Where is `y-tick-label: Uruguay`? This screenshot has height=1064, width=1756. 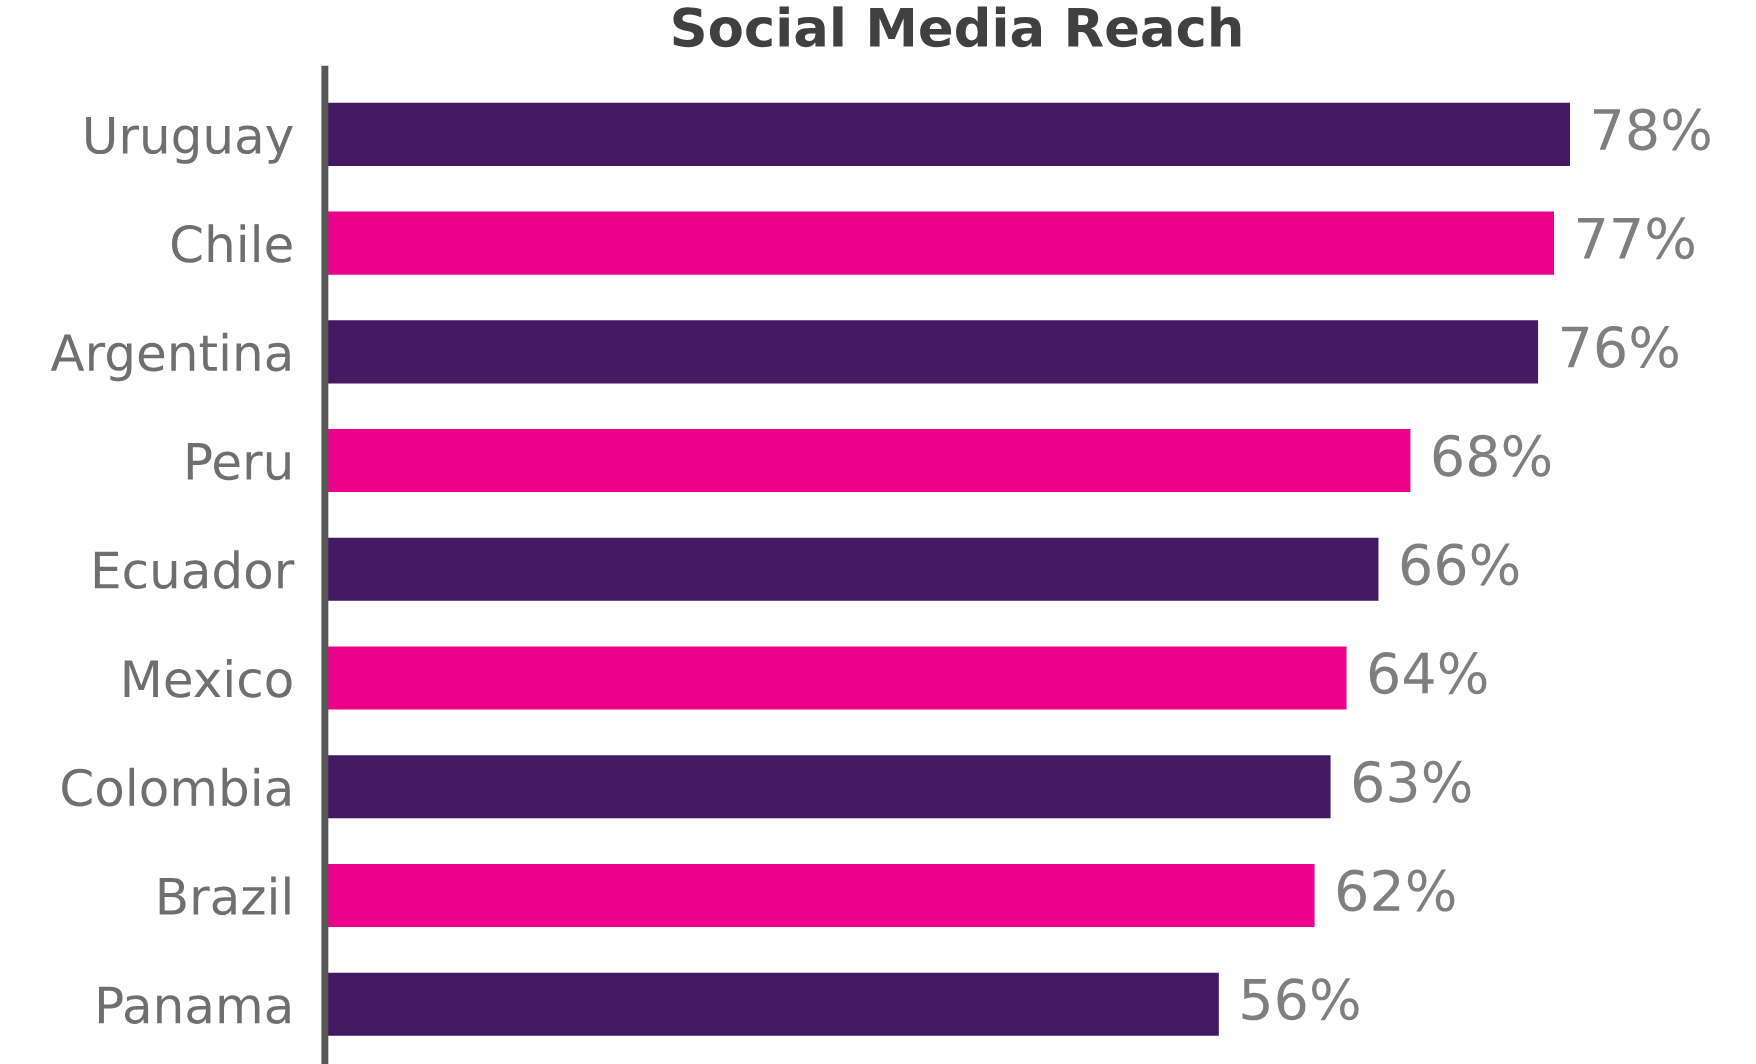
y-tick-label: Uruguay is located at coordinates (189, 140).